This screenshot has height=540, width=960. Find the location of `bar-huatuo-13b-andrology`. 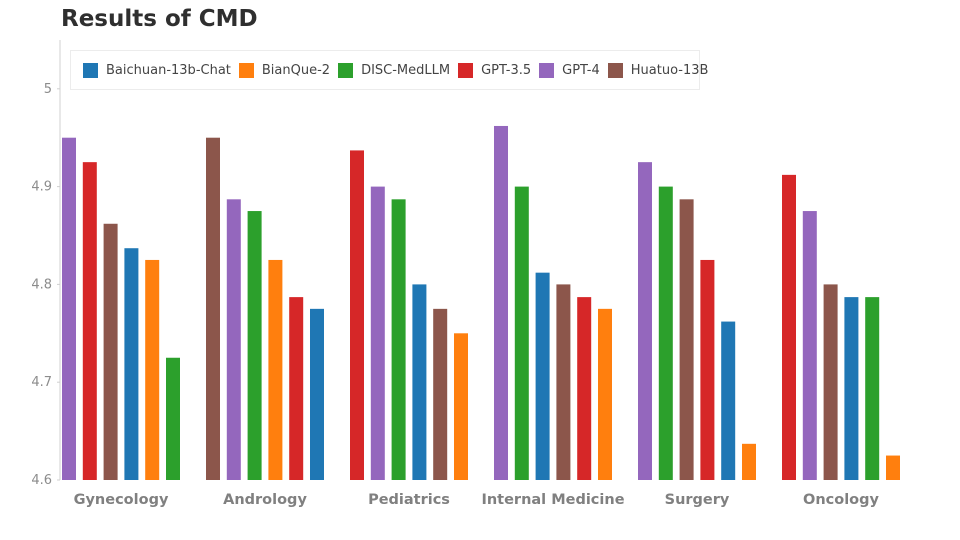

bar-huatuo-13b-andrology is located at coordinates (213, 308).